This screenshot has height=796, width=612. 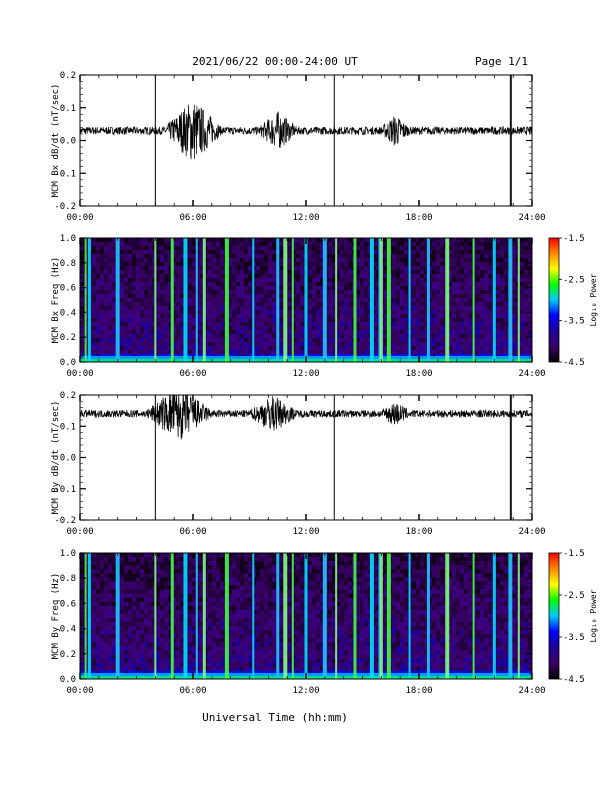 What do you see at coordinates (418, 374) in the screenshot?
I see `x-tick-label: 18:00` at bounding box center [418, 374].